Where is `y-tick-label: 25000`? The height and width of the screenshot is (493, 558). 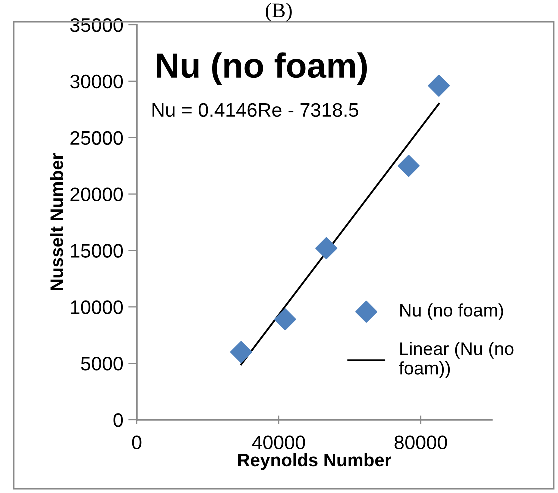
y-tick-label: 25000 is located at coordinates (97, 138).